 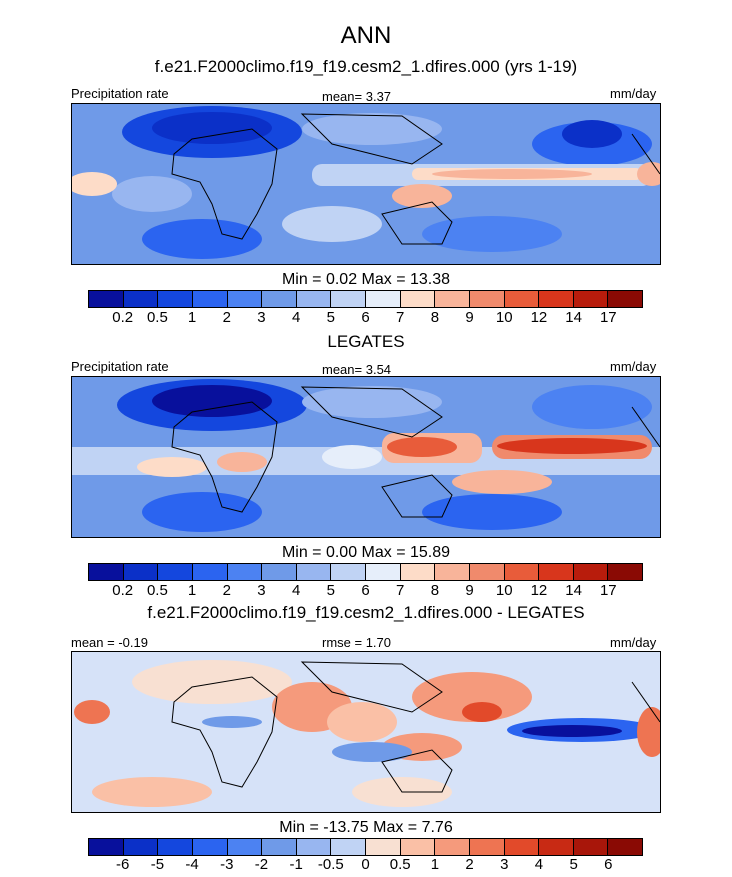 I want to click on panel1-minmax: Min = 0.02 Max = 13.38, so click(x=366, y=279).